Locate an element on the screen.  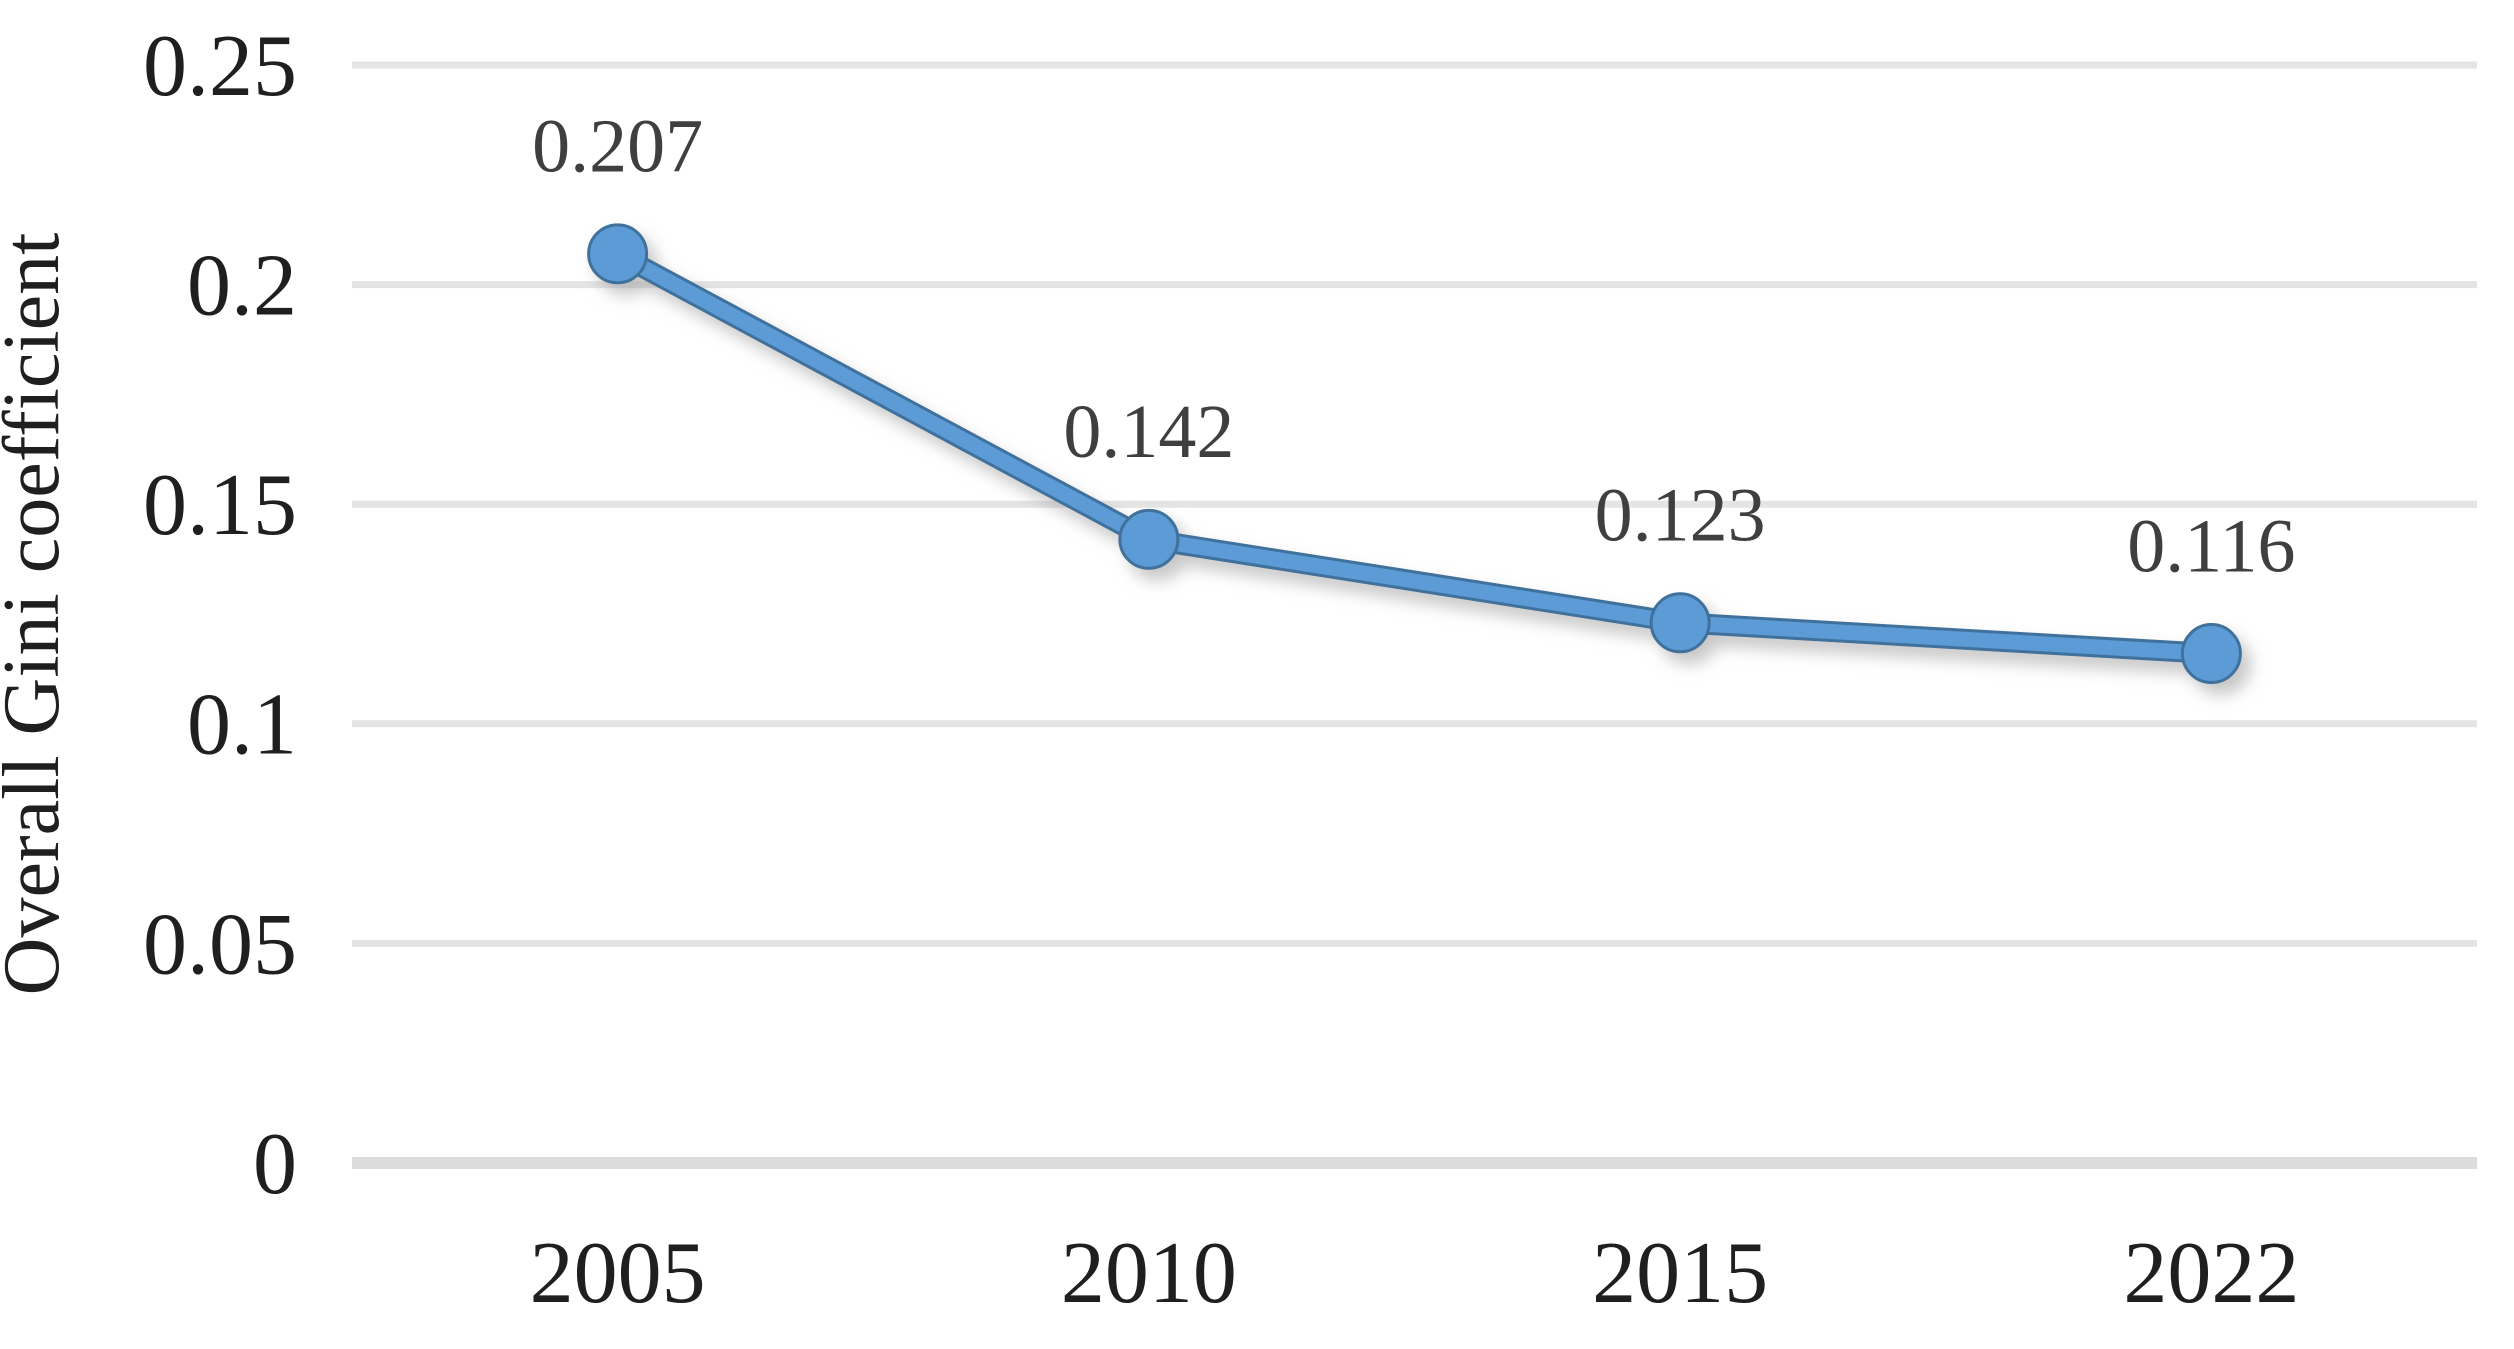
y-axis-title: Overall Gini coefficient is located at coordinates (38, 614).